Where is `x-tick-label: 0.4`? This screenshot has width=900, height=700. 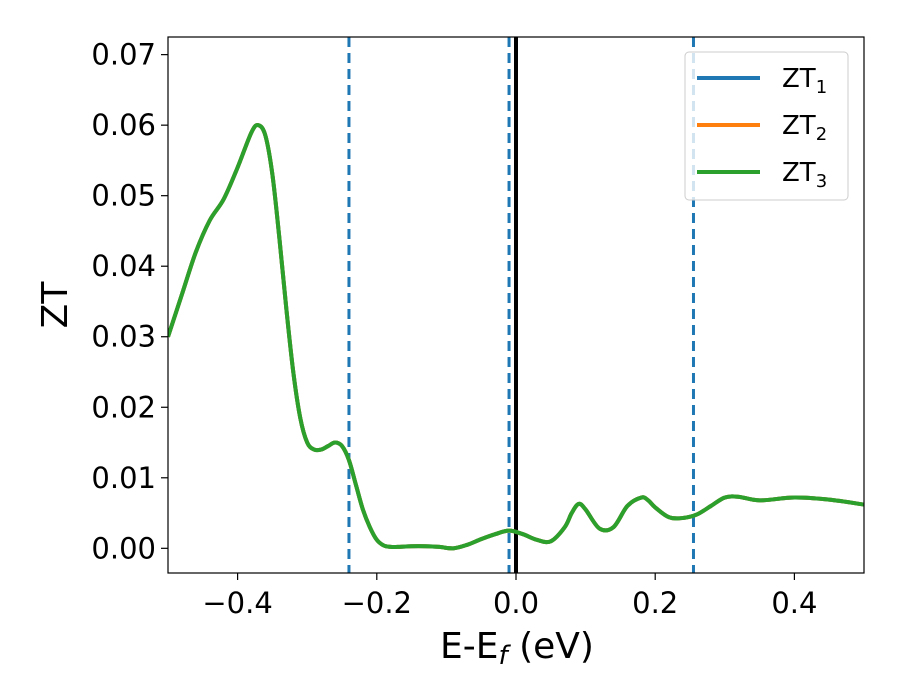
x-tick-label: 0.4 is located at coordinates (794, 603).